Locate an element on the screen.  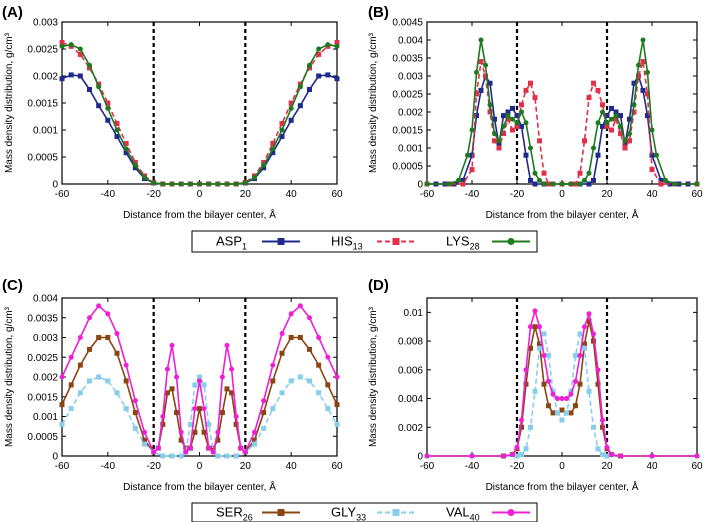
y-tick-label: 0.01 is located at coordinates (414, 313).